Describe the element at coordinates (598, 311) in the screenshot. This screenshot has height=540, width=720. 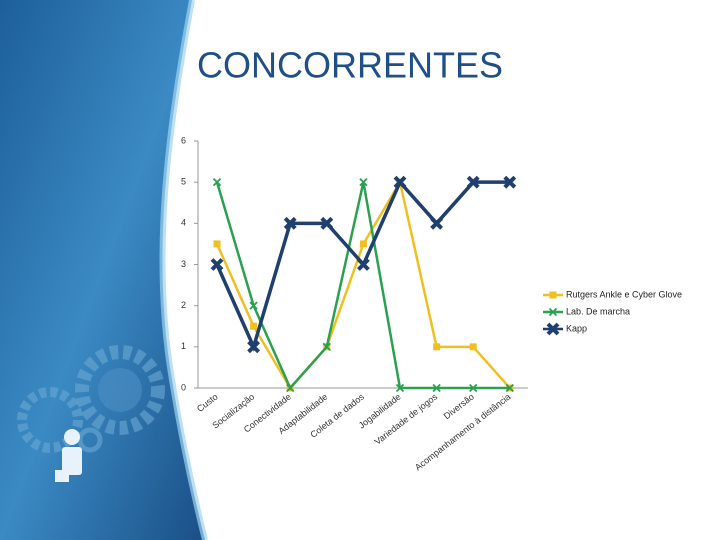
I see `legend-label: Lab. De marcha` at that location.